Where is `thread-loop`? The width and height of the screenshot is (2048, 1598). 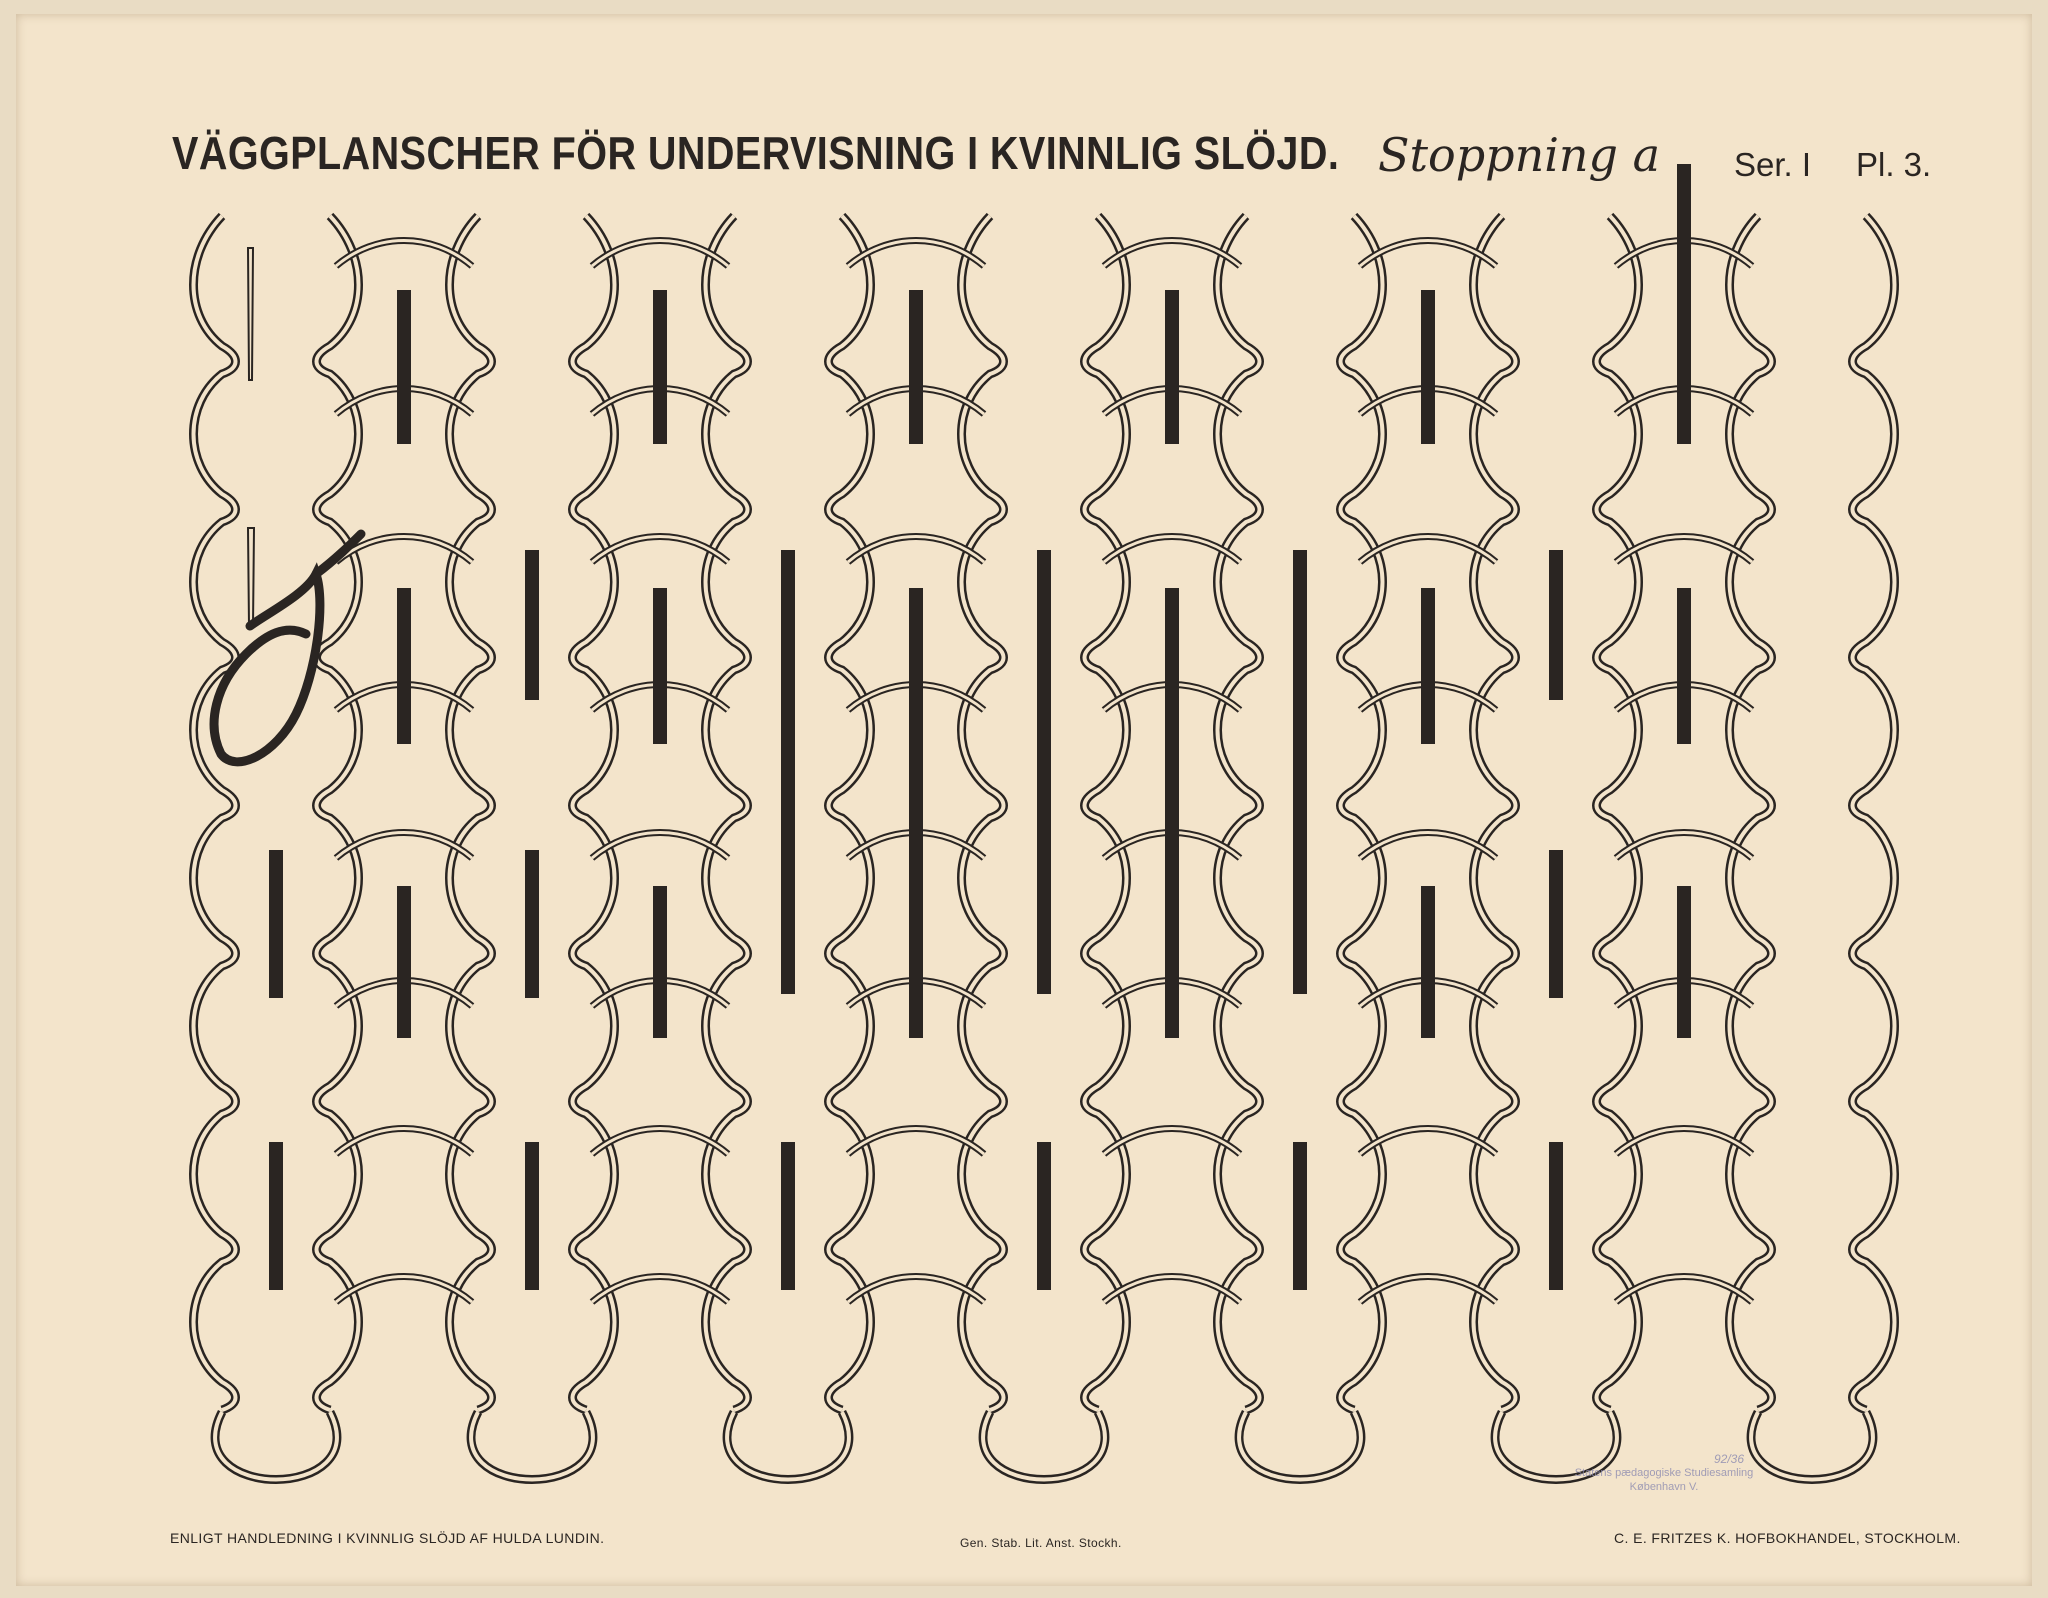 thread-loop is located at coordinates (267, 664).